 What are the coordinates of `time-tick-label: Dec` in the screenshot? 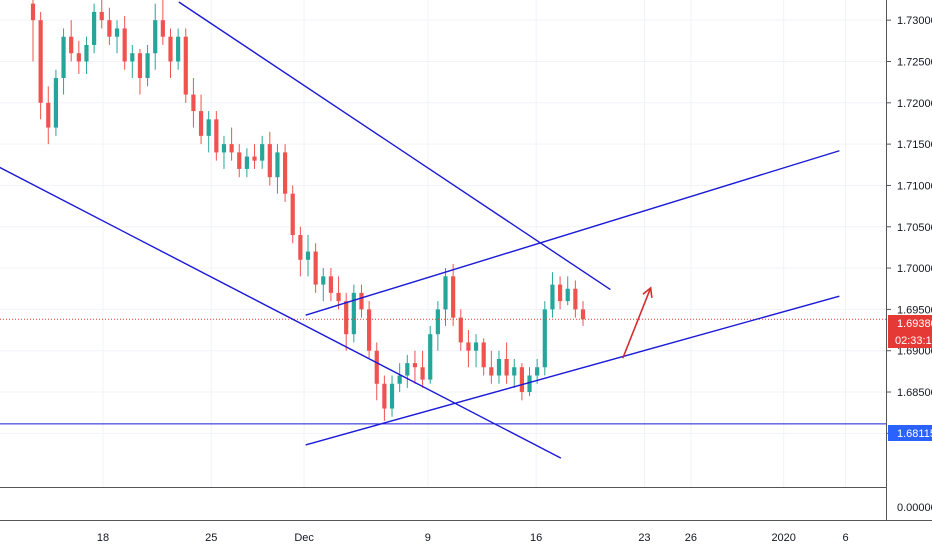 It's located at (304, 538).